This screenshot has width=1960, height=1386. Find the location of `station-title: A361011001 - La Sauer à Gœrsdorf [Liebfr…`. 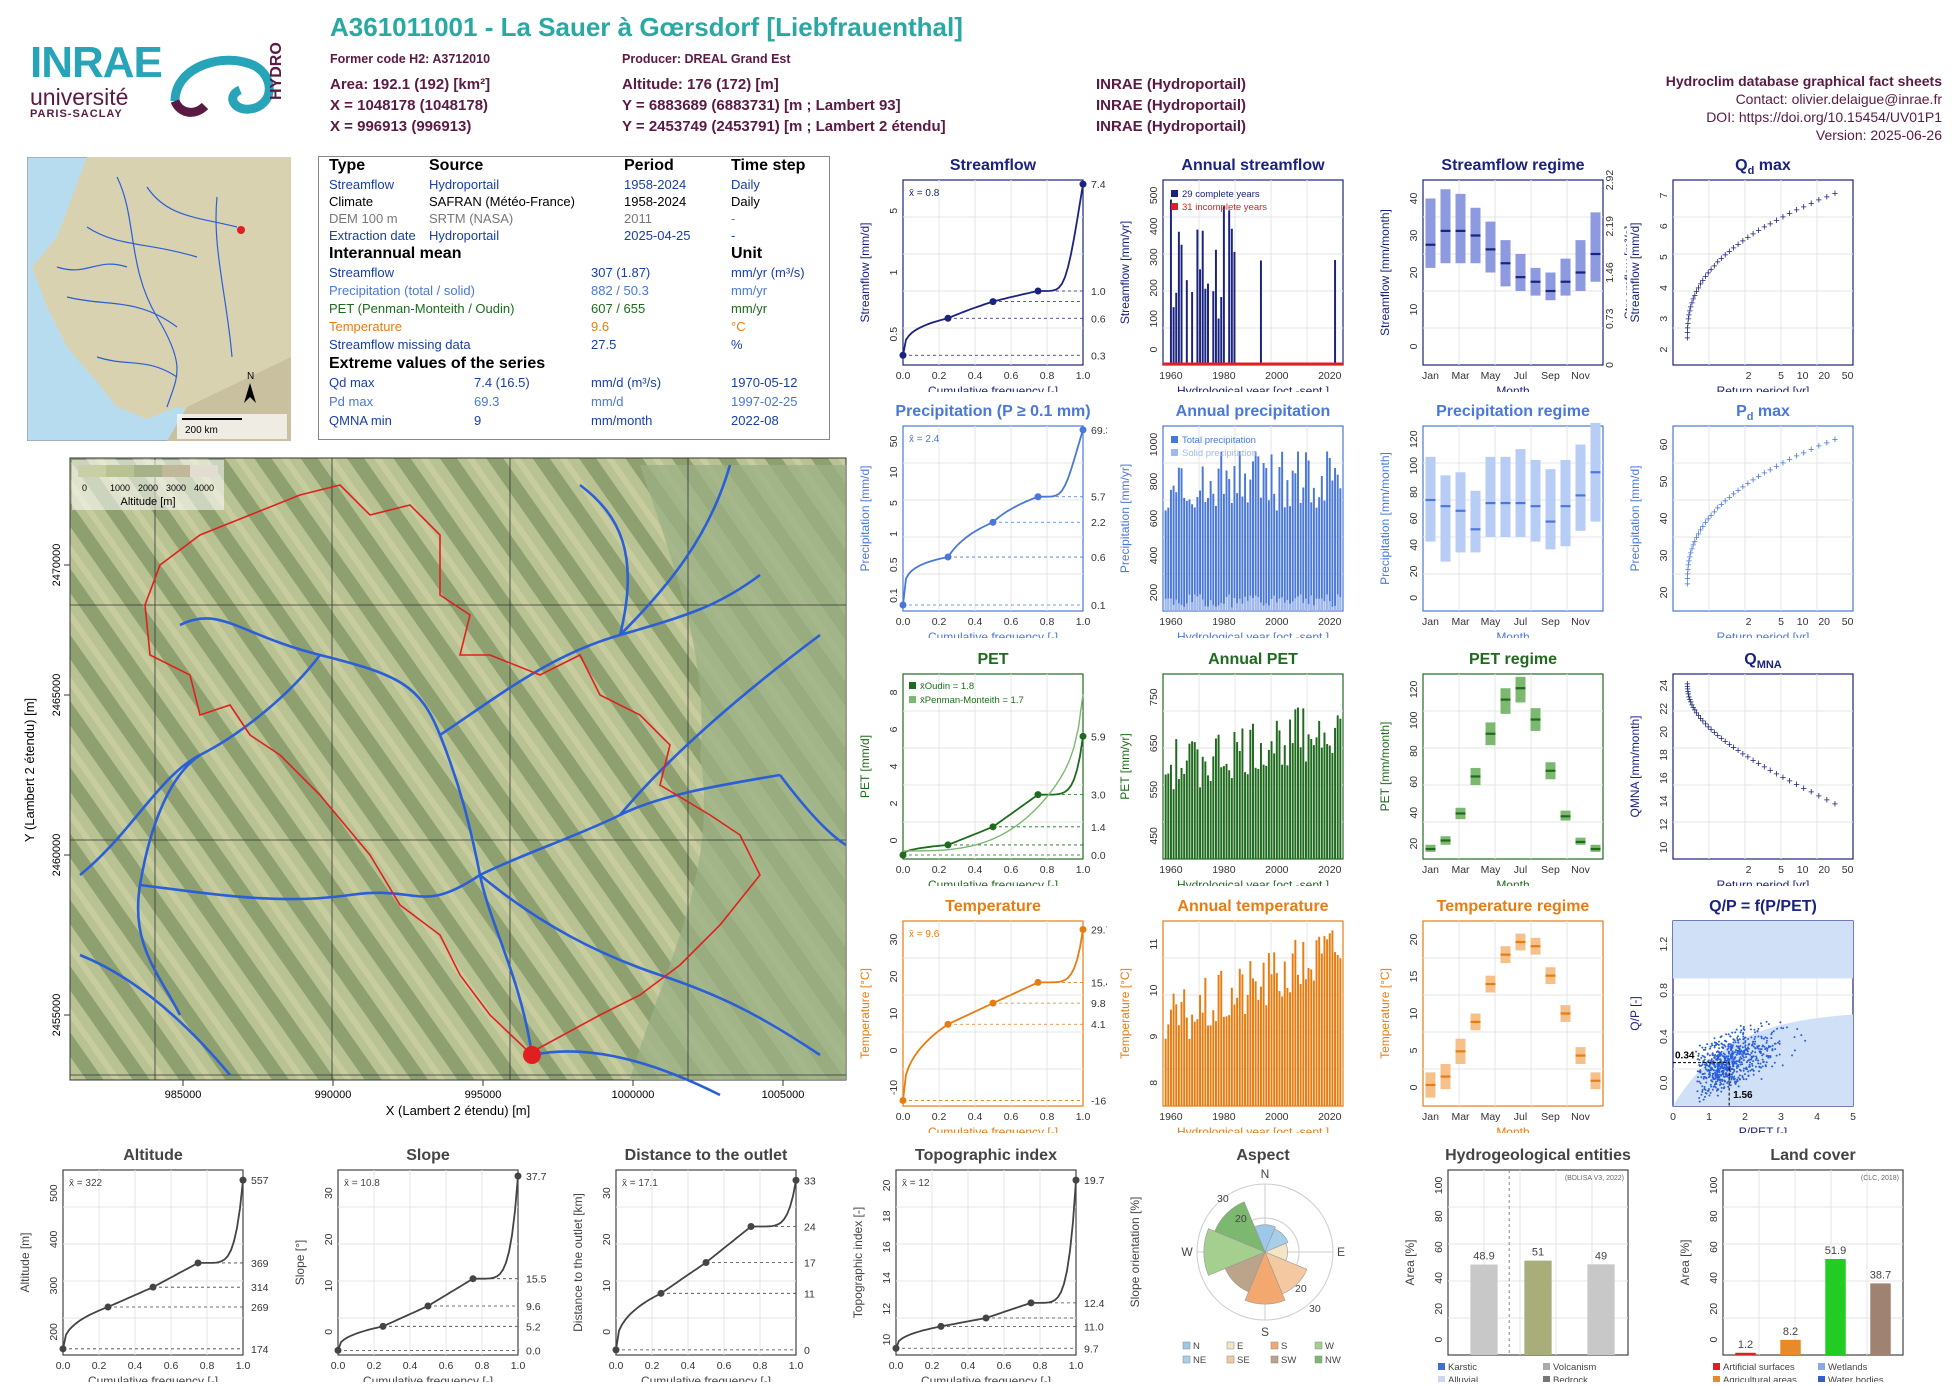

station-title: A361011001 - La Sauer à Gœrsdorf [Liebfr… is located at coordinates (646, 27).